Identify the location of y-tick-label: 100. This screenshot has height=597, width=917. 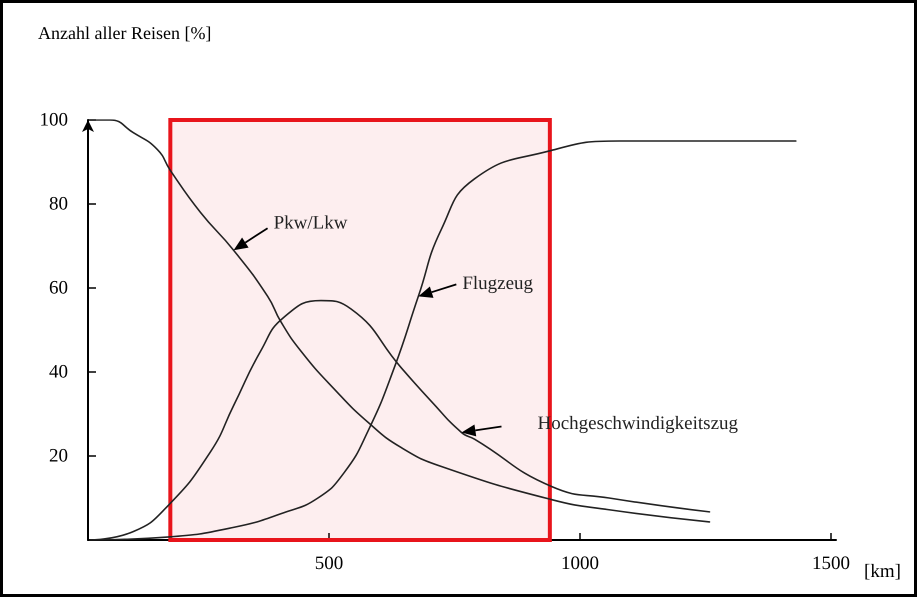
(54, 120).